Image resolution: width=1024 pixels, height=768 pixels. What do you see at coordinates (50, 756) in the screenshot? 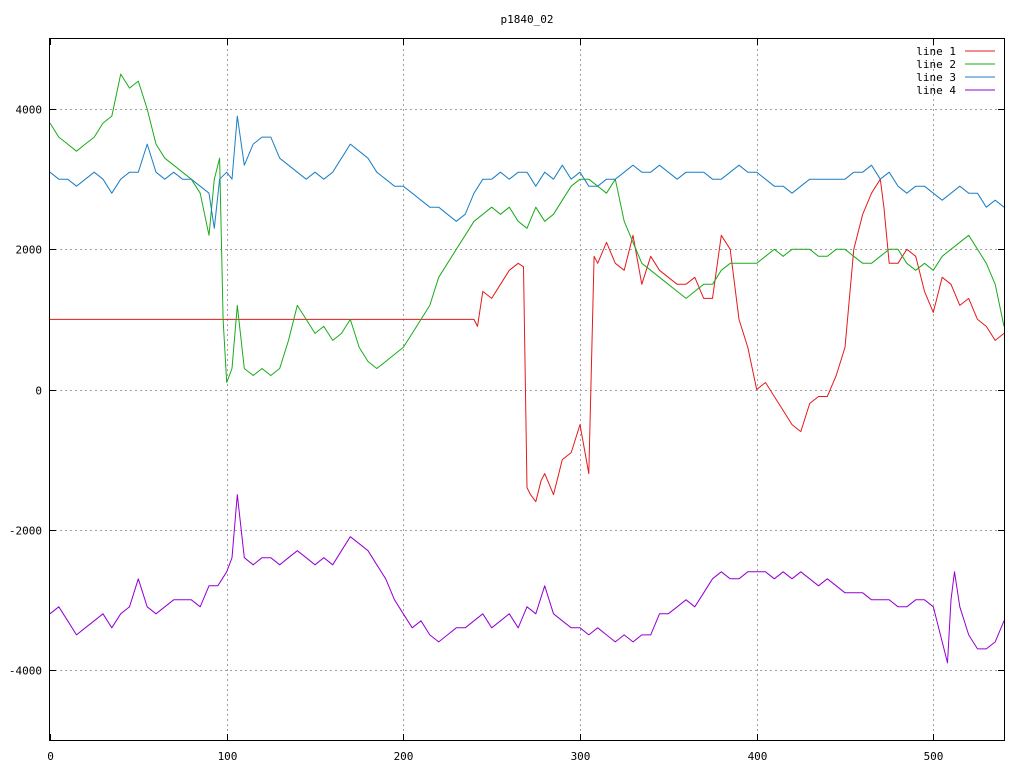
I see `x-tick-label: 0` at bounding box center [50, 756].